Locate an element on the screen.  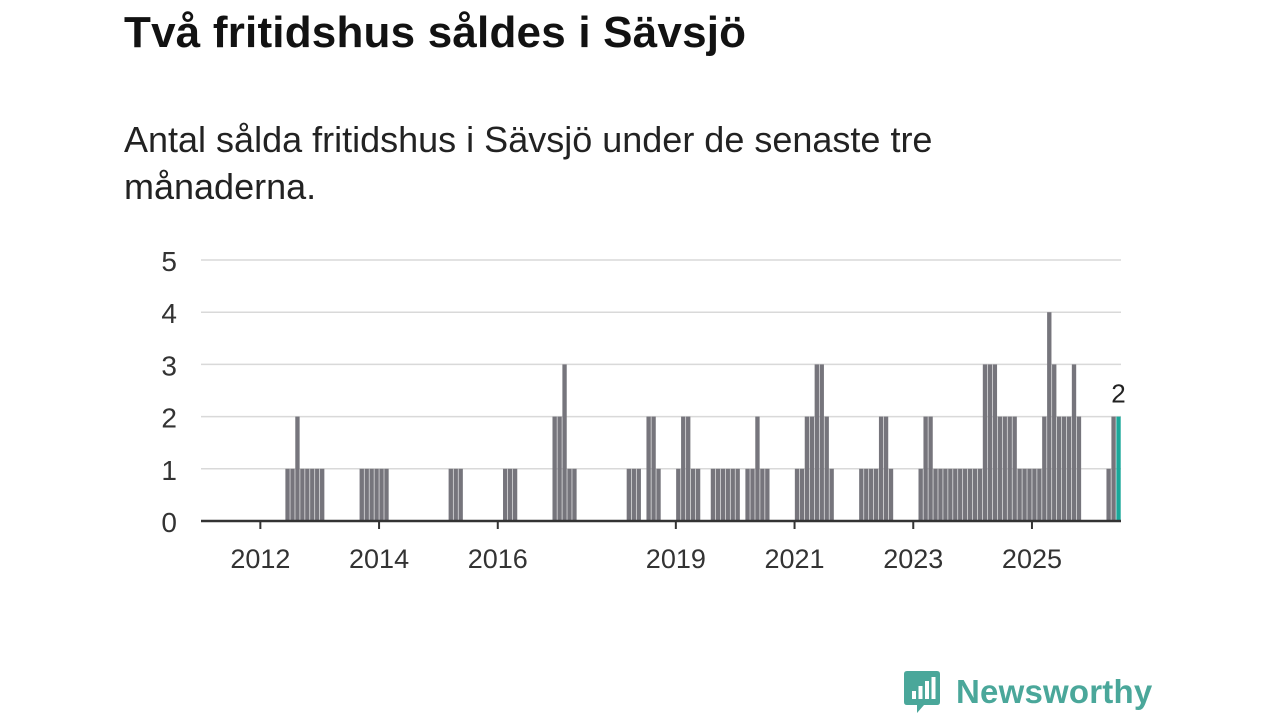
y-tick-label: 3 is located at coordinates (169, 365).